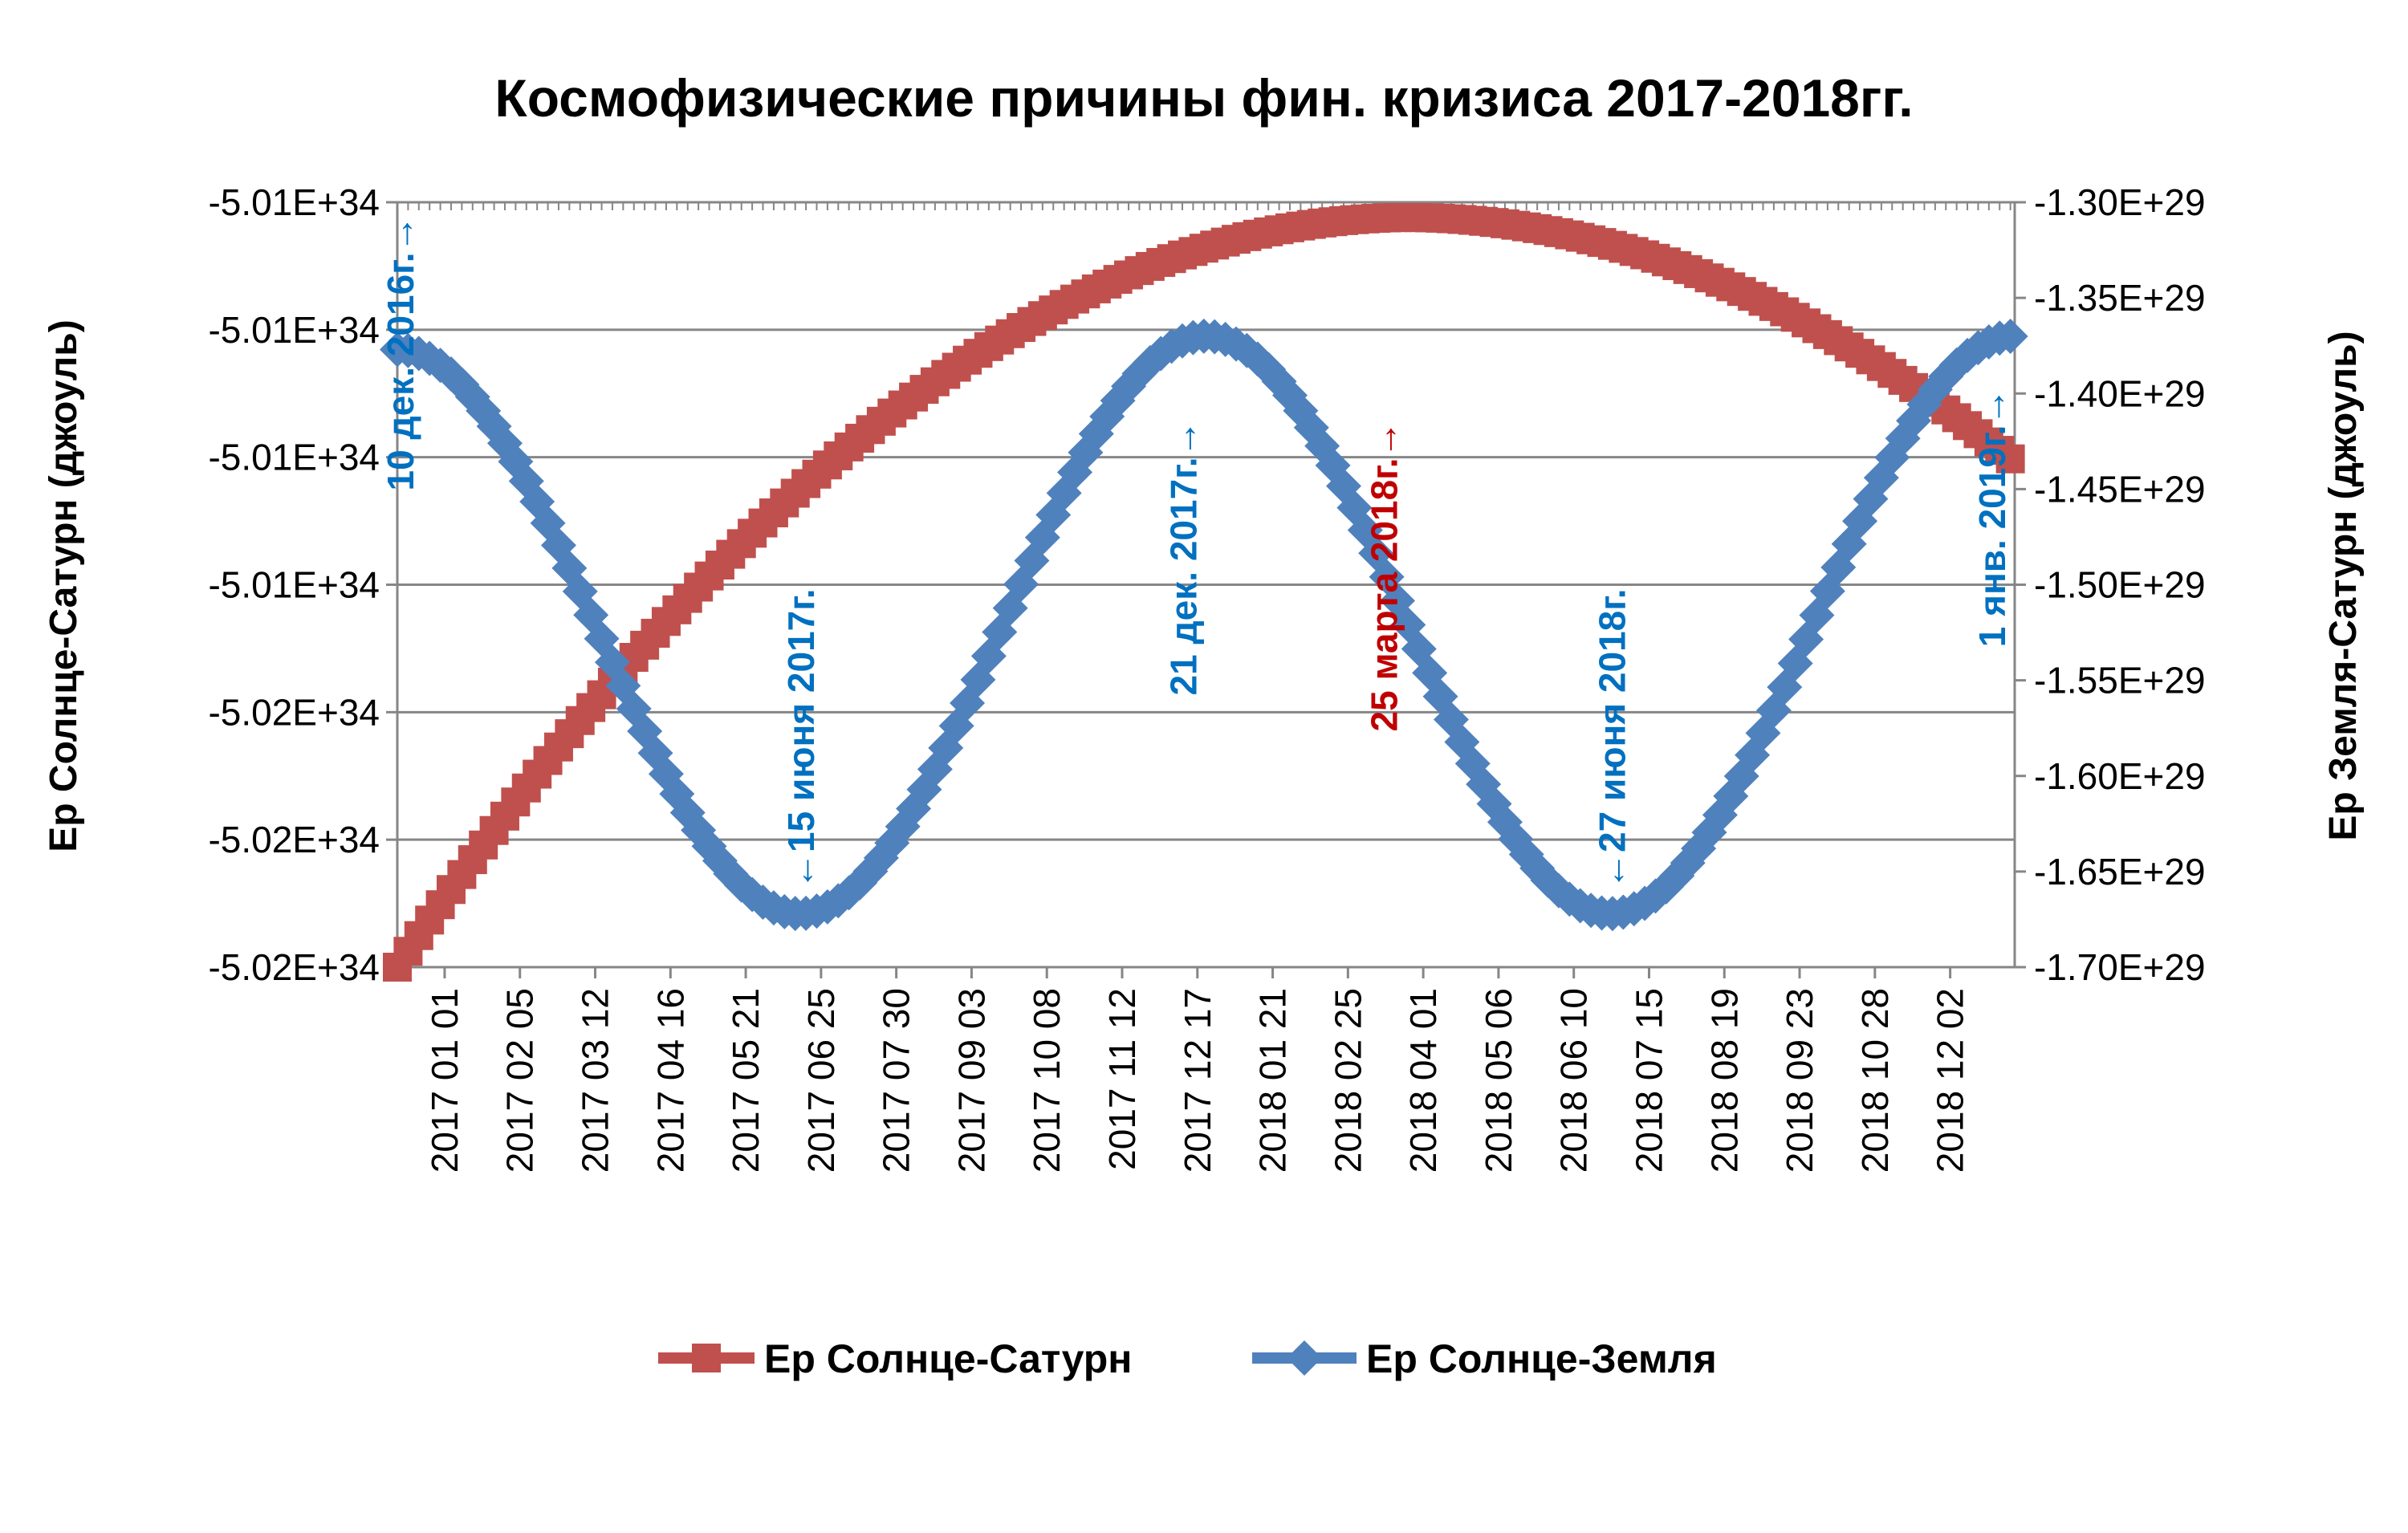 The height and width of the screenshot is (1533, 2408). Describe the element at coordinates (1197, 1080) in the screenshot. I see `x-tick-label: 2017 12 17` at that location.